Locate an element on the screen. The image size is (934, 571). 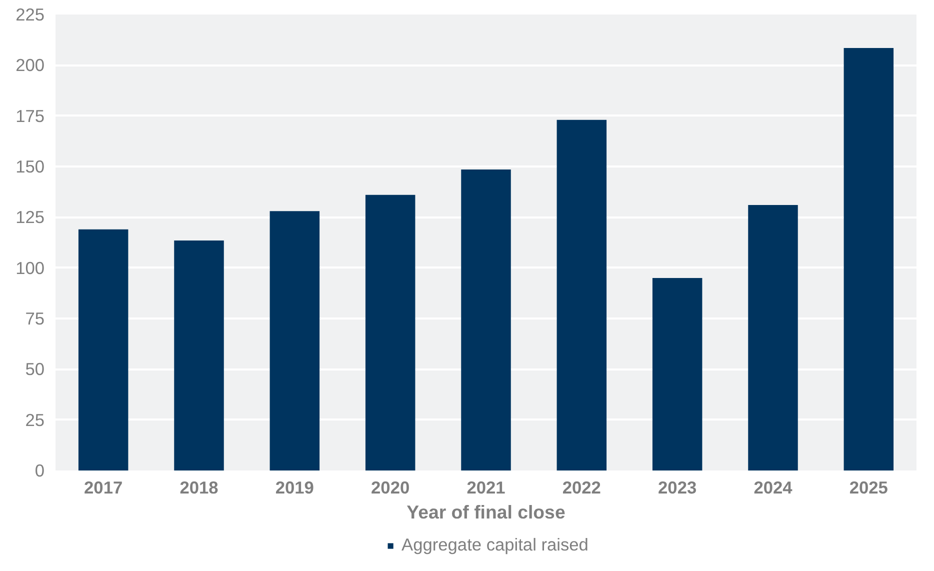
x-tick-label: 2019 is located at coordinates (294, 488).